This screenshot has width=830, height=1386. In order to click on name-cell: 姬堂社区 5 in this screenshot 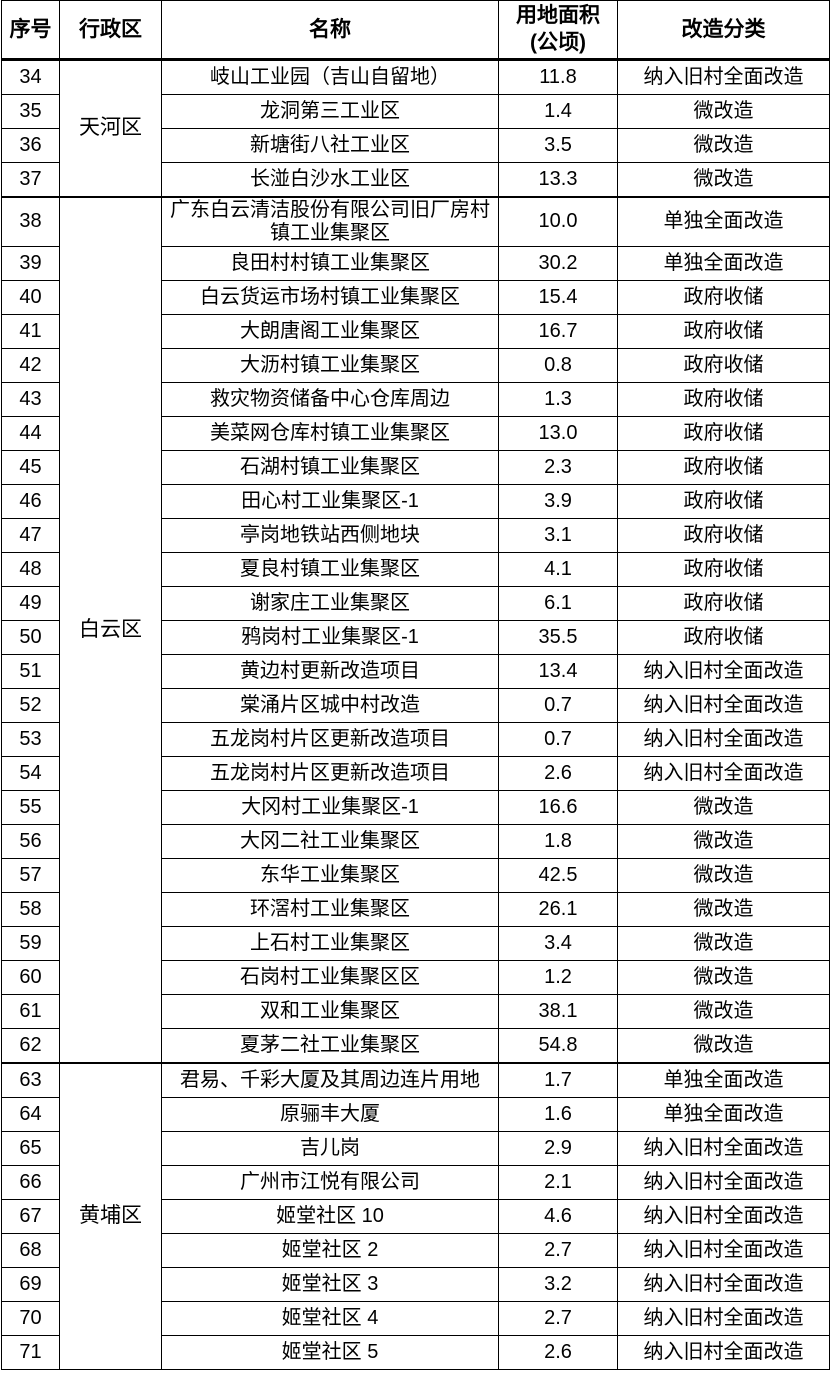, I will do `click(330, 1352)`.